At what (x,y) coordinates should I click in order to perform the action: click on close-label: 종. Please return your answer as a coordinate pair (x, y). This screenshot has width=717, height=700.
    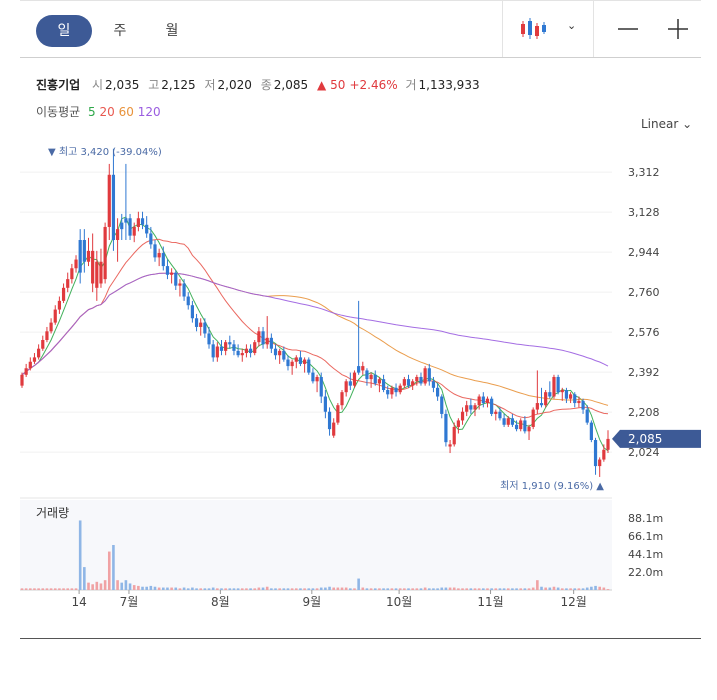
    Looking at the image, I should click on (266, 85).